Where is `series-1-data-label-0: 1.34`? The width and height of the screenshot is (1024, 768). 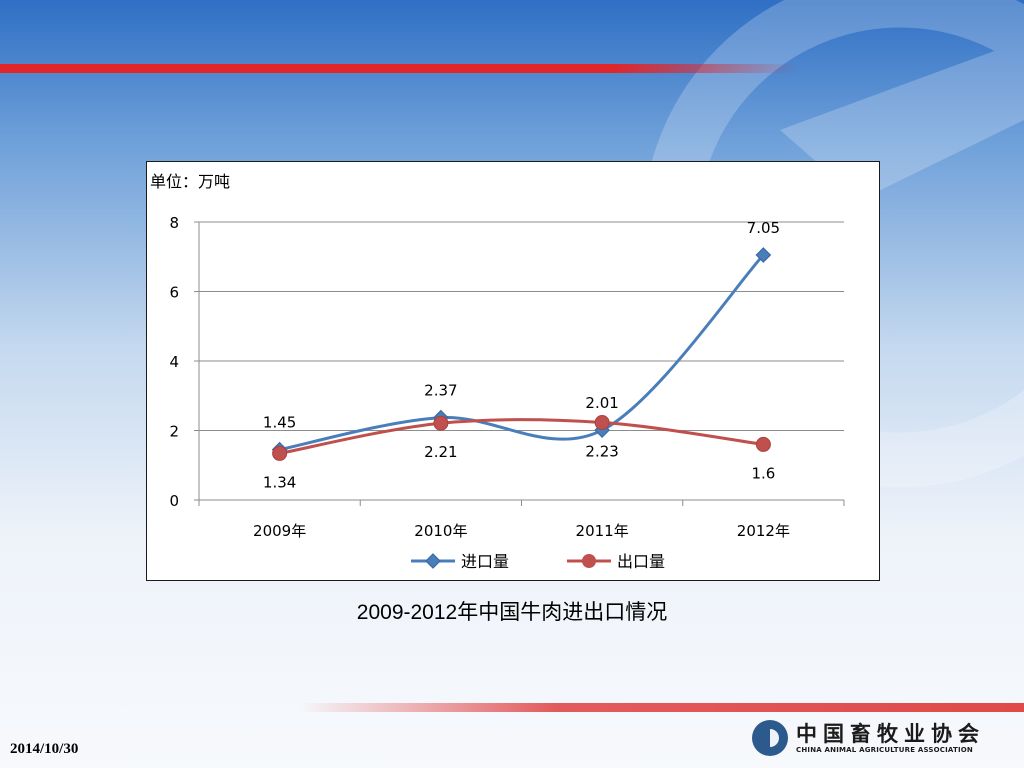 series-1-data-label-0: 1.34 is located at coordinates (279, 482).